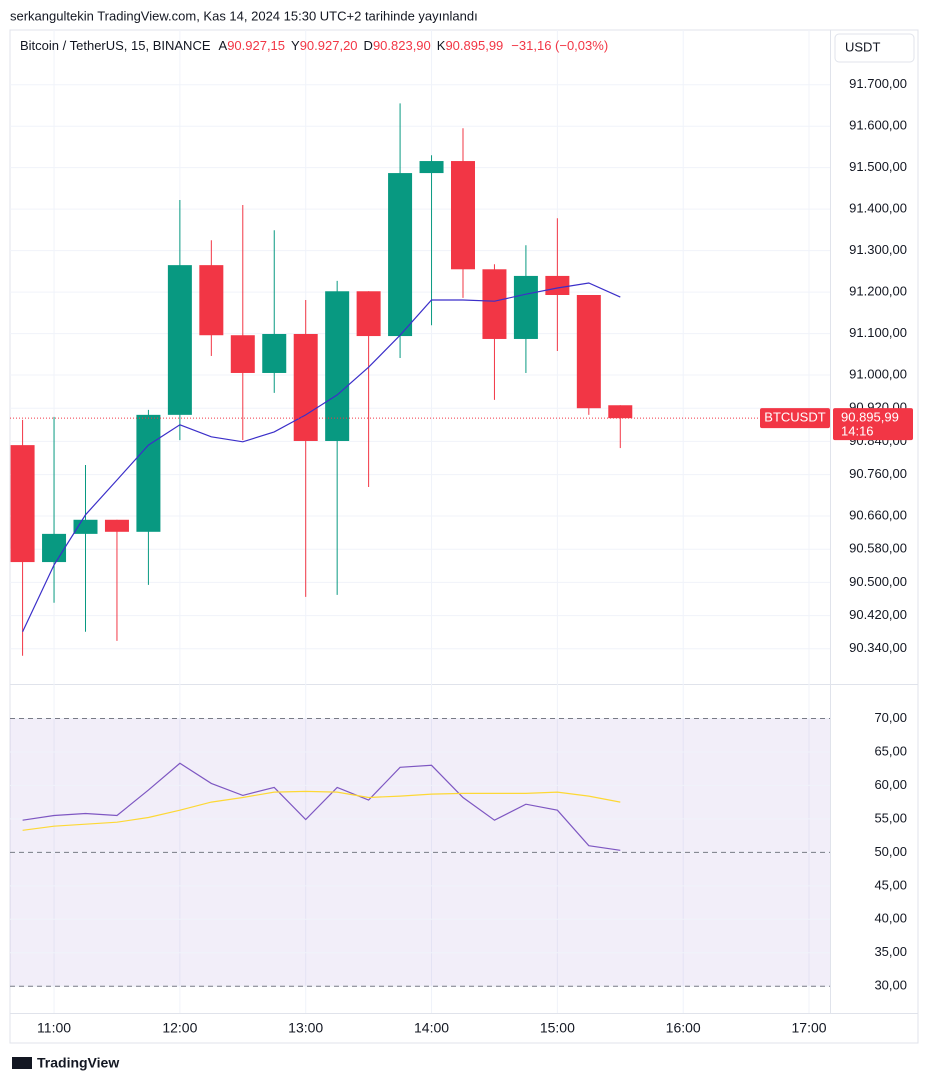 This screenshot has height=1083, width=930. What do you see at coordinates (54, 1028) in the screenshot?
I see `x-tick-label: 11:00` at bounding box center [54, 1028].